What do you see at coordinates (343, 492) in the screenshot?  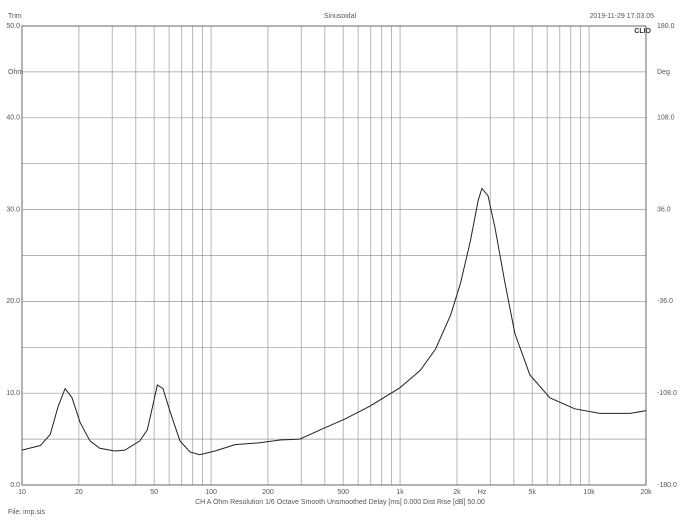 I see `x-tick-label: 500` at bounding box center [343, 492].